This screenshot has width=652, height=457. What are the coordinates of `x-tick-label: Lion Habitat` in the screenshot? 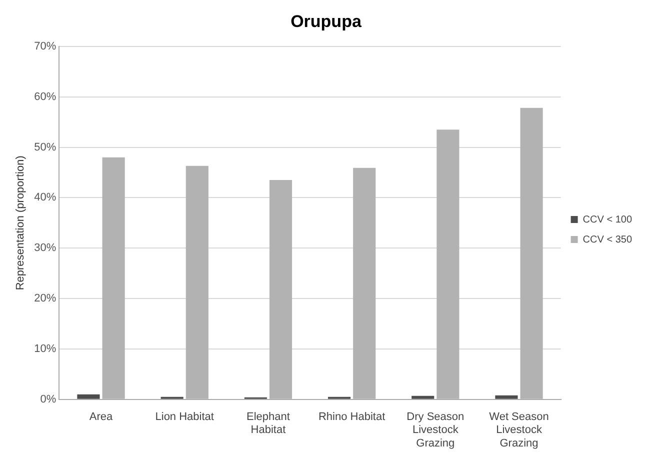 It's located at (184, 417).